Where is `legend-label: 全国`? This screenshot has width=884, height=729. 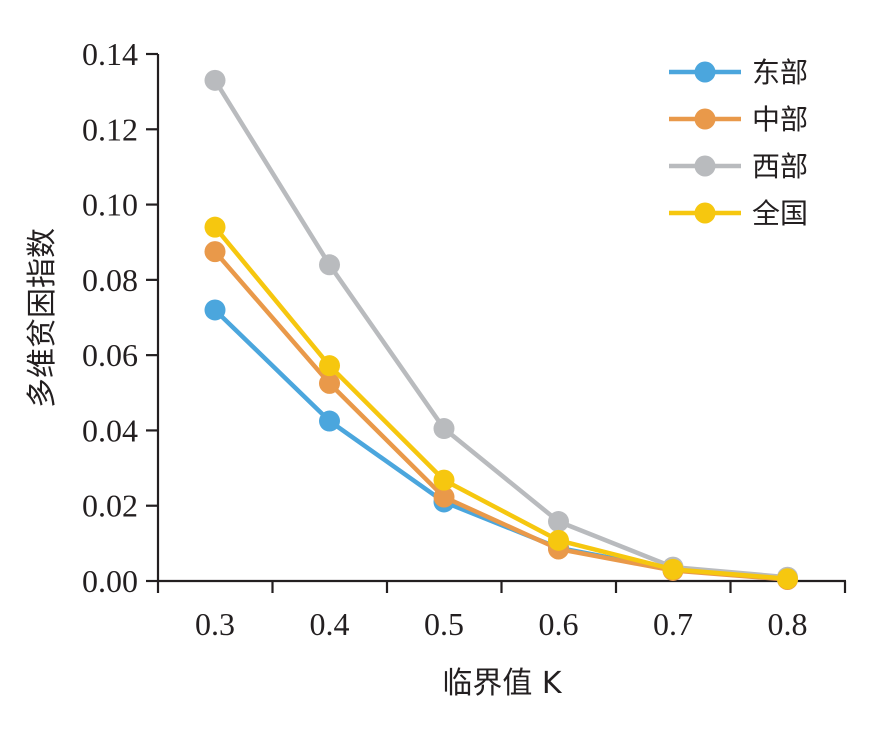 legend-label: 全国 is located at coordinates (780, 213).